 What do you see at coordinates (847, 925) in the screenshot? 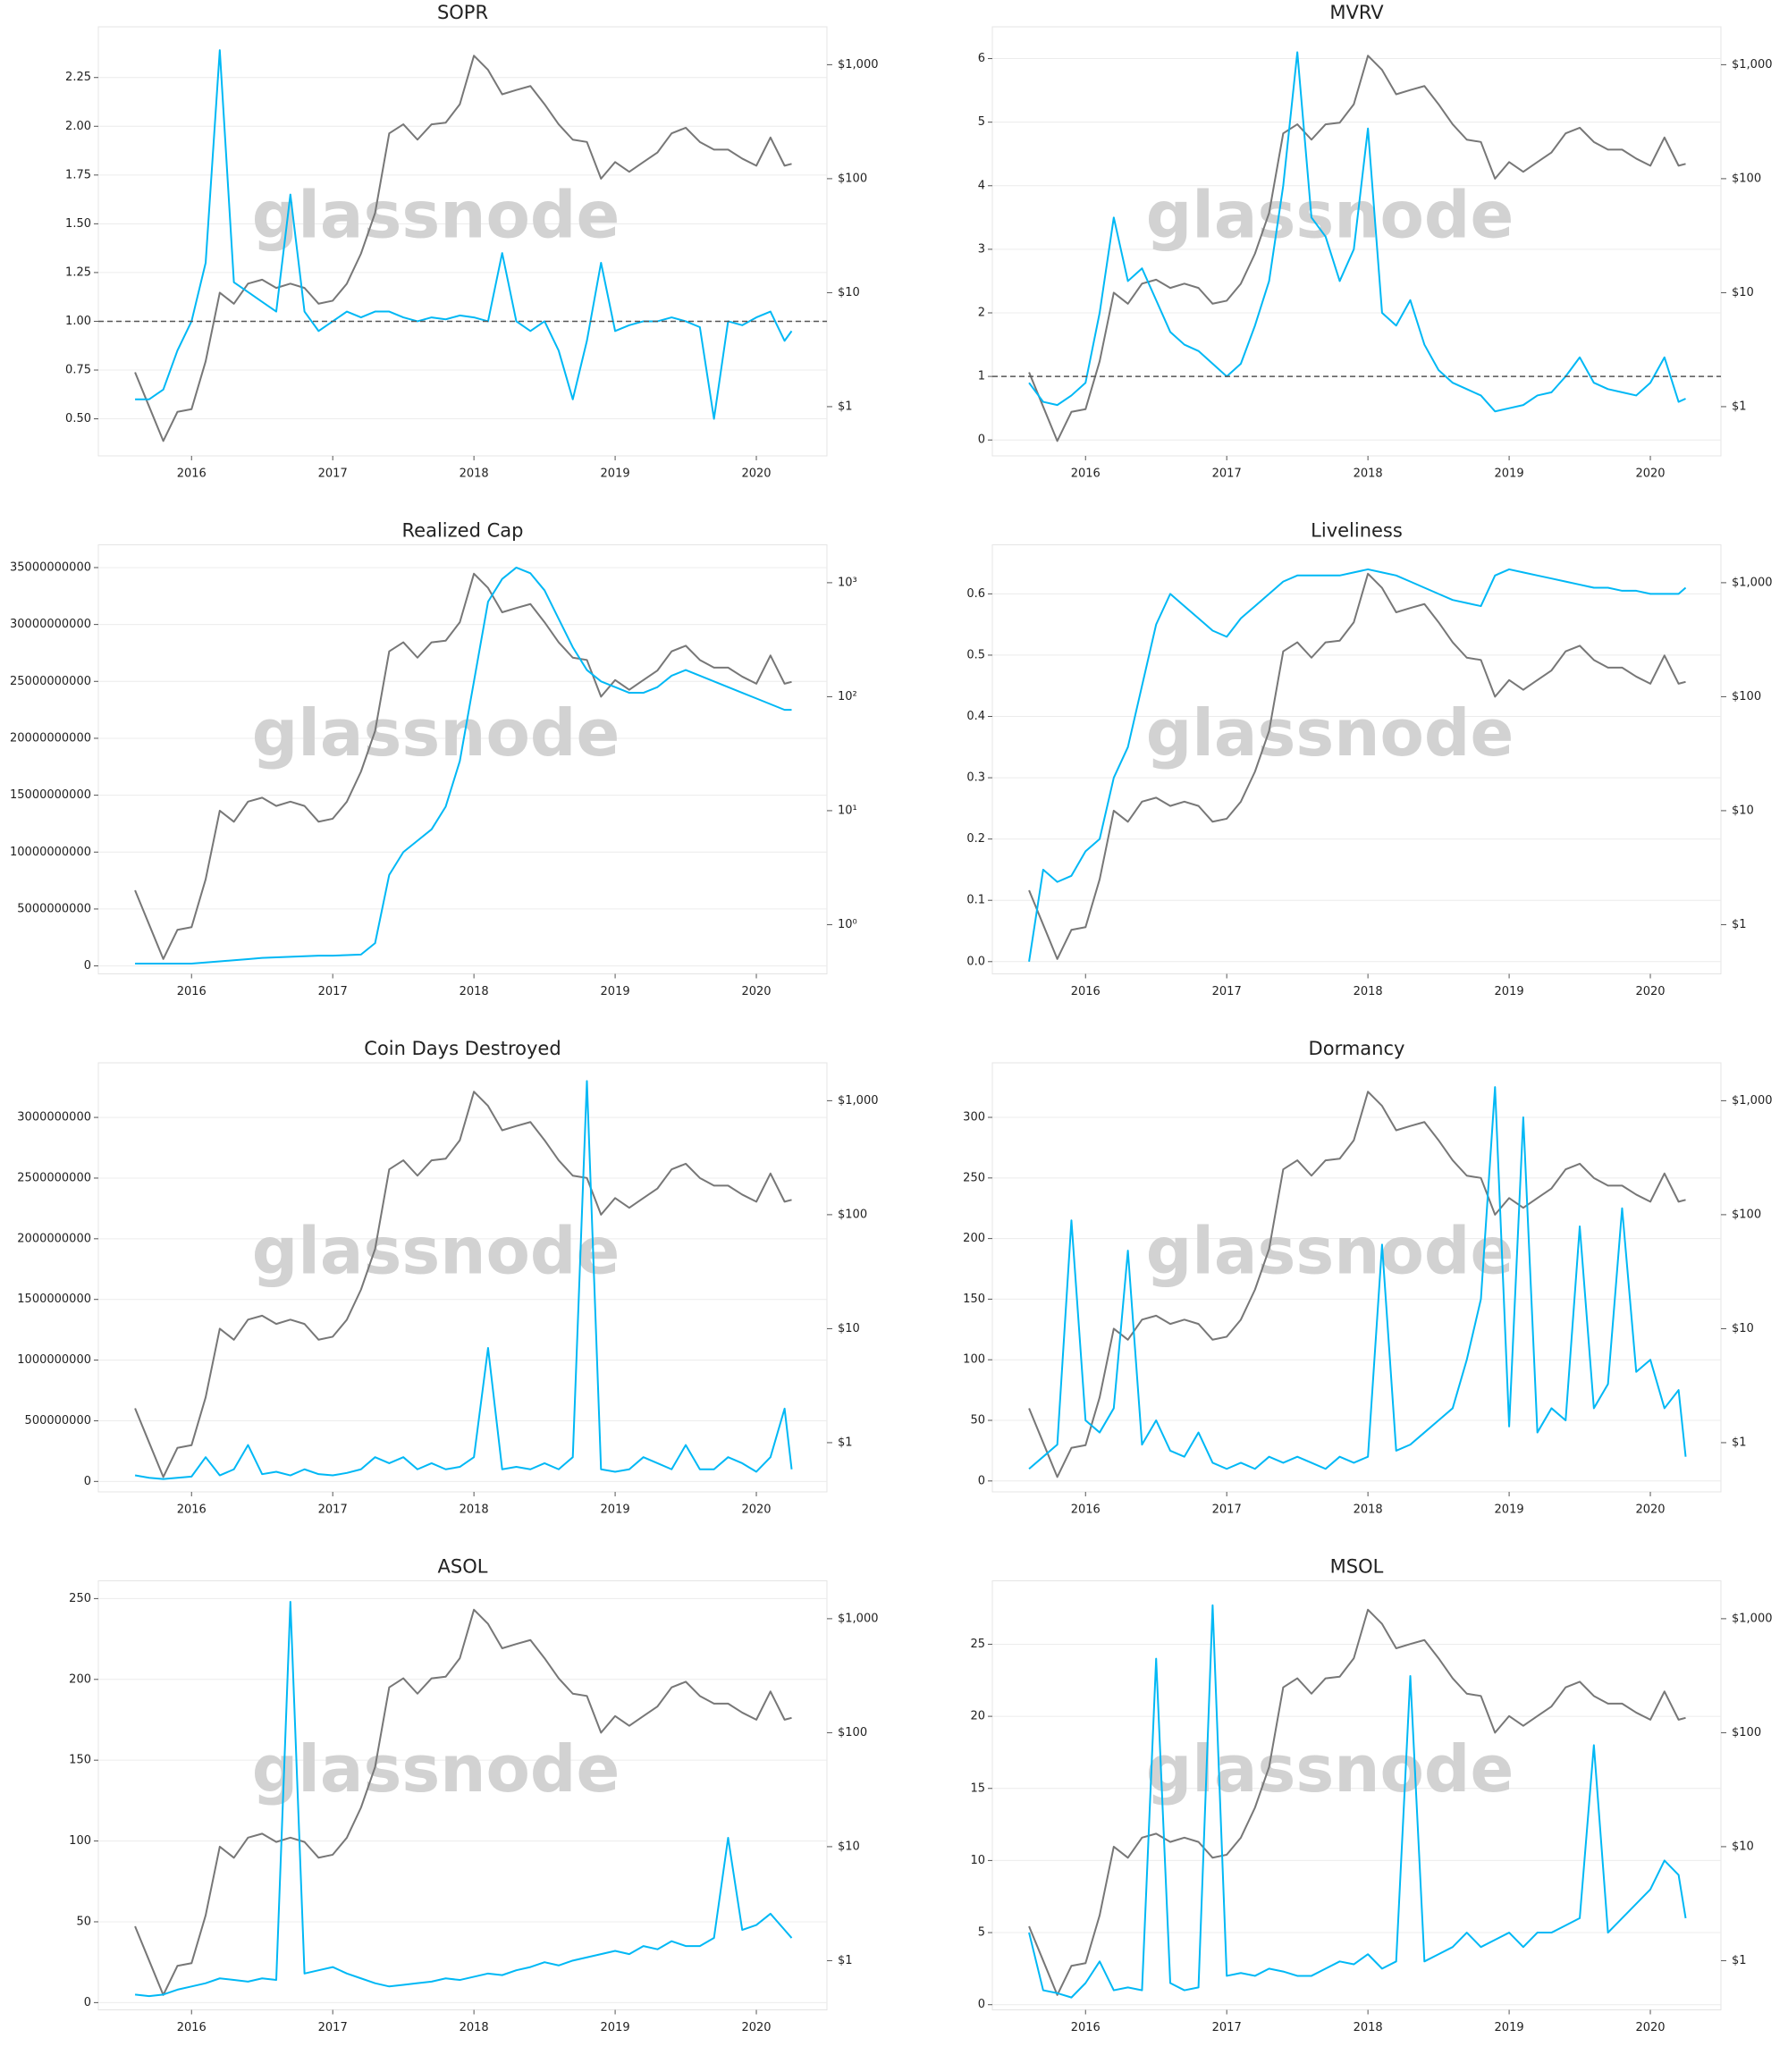
I see `y2-tick-label: 10⁰` at bounding box center [847, 925].